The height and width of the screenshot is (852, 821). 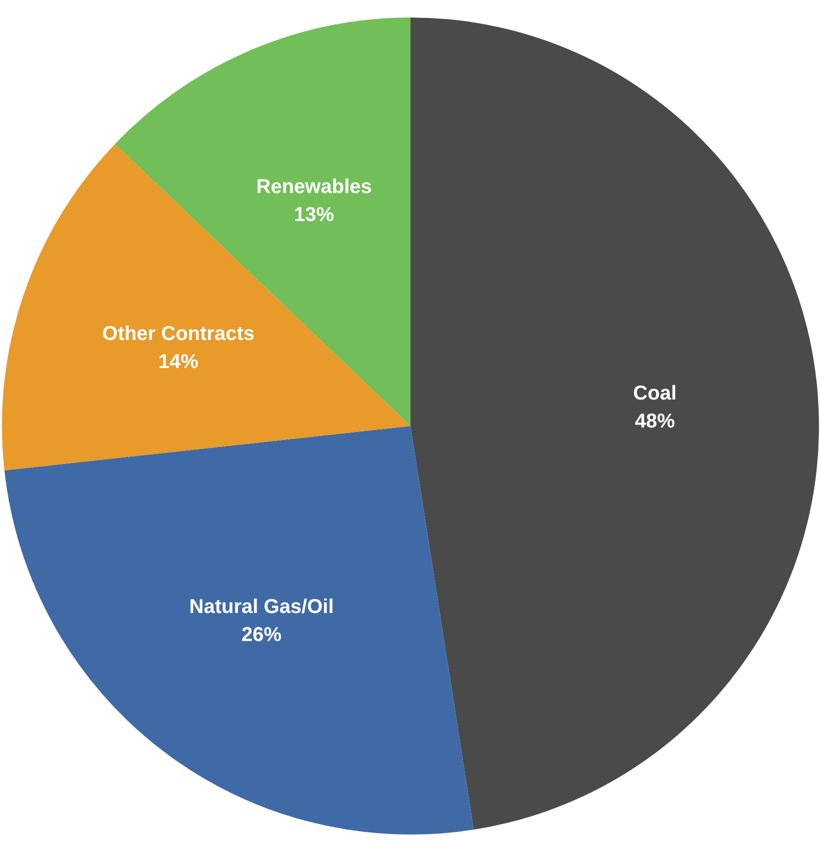 What do you see at coordinates (262, 635) in the screenshot?
I see `data-label: 26%` at bounding box center [262, 635].